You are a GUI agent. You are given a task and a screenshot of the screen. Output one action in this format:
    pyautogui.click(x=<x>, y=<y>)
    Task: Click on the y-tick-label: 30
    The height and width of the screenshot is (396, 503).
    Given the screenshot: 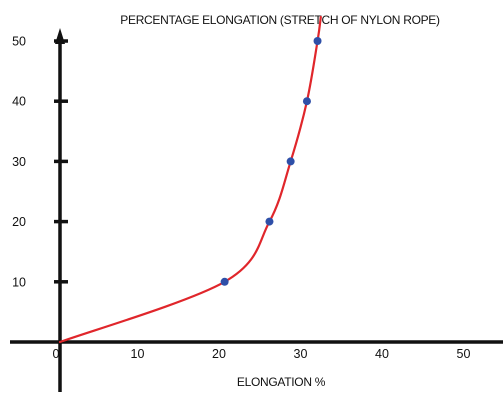 What is the action you would take?
    pyautogui.click(x=19, y=162)
    